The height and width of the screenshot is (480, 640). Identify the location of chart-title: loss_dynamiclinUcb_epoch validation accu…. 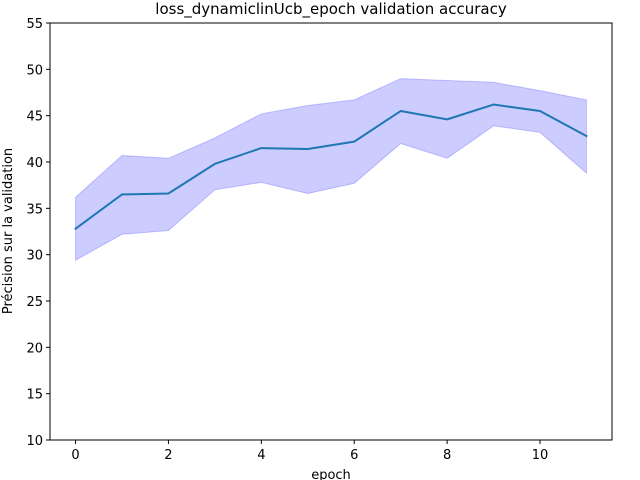
(331, 9).